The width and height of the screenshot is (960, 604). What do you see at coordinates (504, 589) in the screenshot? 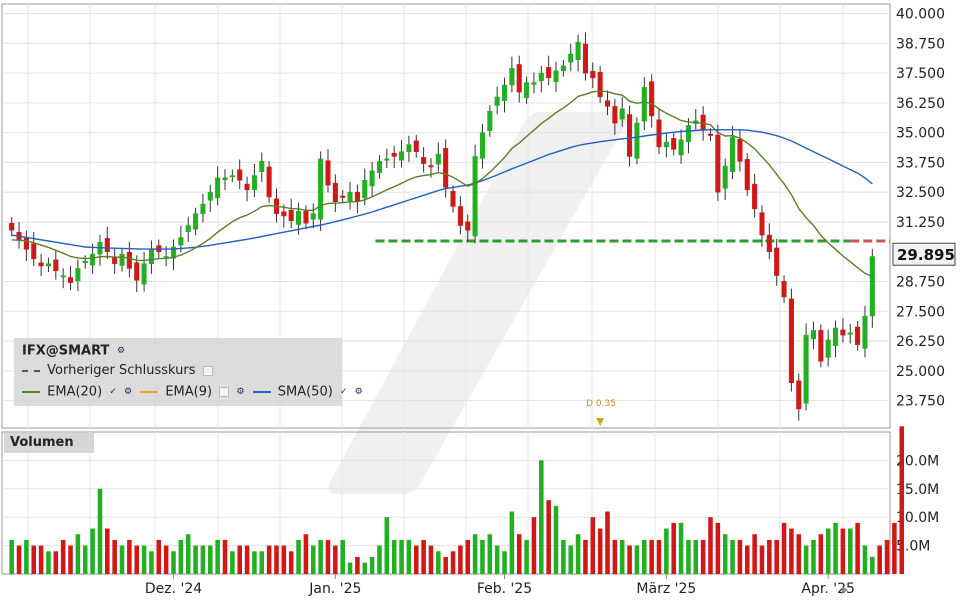
I see `x-tick-label: Feb. '25` at bounding box center [504, 589].